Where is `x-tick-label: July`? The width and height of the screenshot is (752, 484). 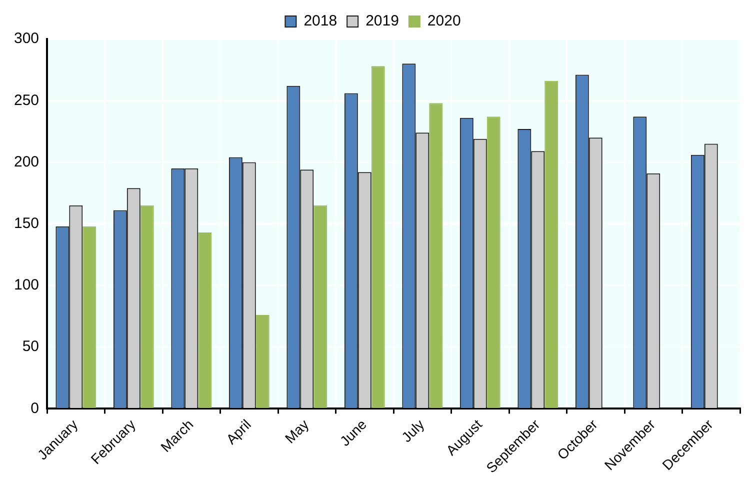 x-tick-label: July is located at coordinates (413, 431).